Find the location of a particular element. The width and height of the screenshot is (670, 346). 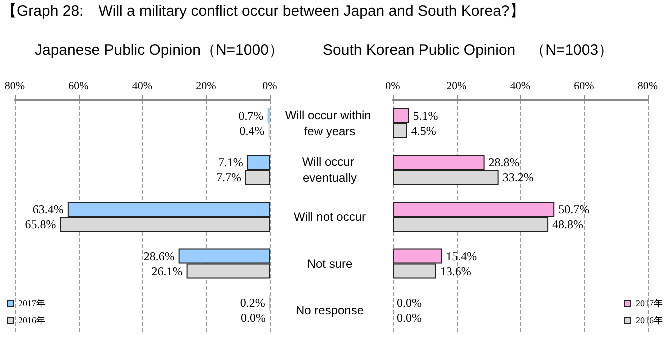

data-label: 28.8% is located at coordinates (504, 163).